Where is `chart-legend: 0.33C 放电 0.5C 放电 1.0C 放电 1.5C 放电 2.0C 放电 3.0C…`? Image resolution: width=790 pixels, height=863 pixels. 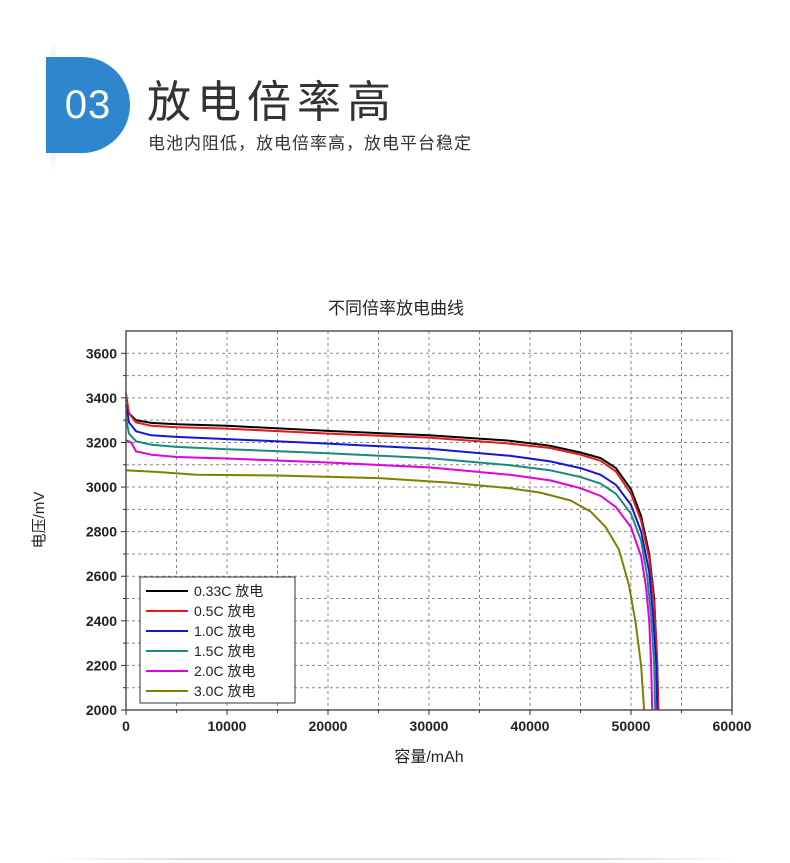 chart-legend: 0.33C 放电 0.5C 放电 1.0C 放电 1.5C 放电 2.0C 放电 3.0C… is located at coordinates (217, 640).